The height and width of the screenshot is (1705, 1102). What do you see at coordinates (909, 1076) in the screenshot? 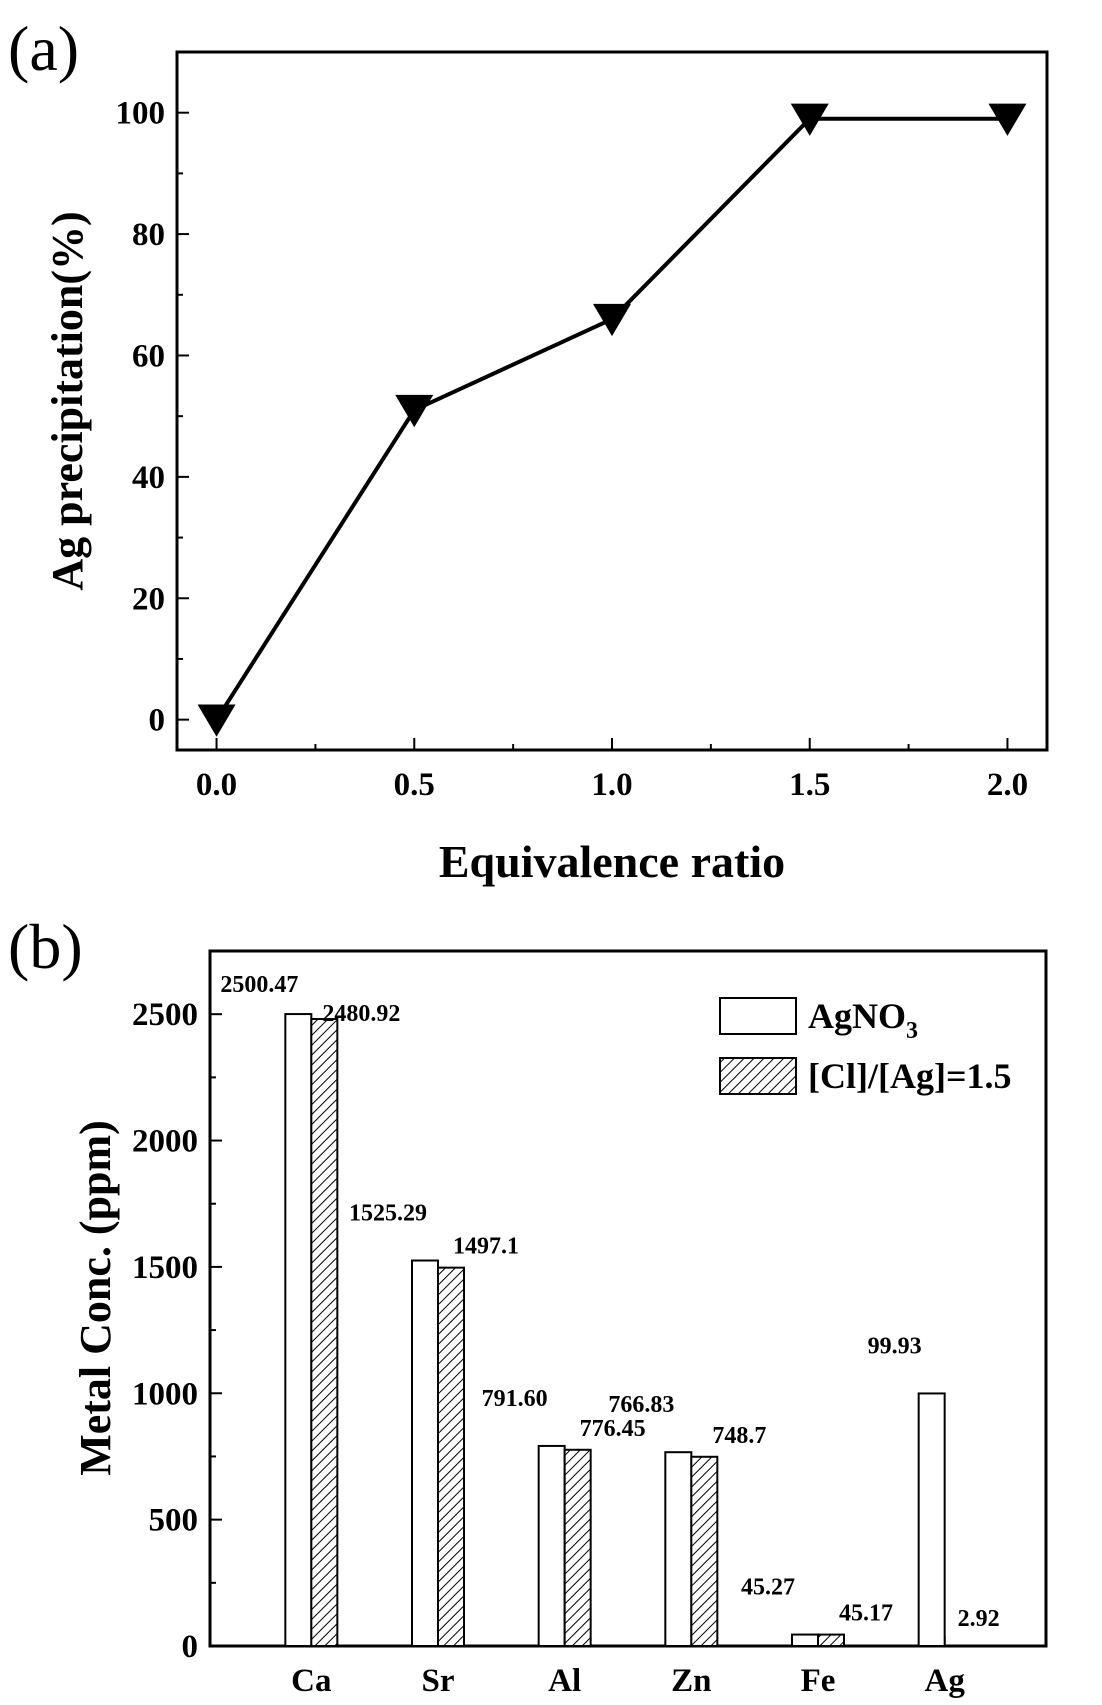
I see `legend-label-cl-ag: [Cl]/[Ag]=1.5` at bounding box center [909, 1076].